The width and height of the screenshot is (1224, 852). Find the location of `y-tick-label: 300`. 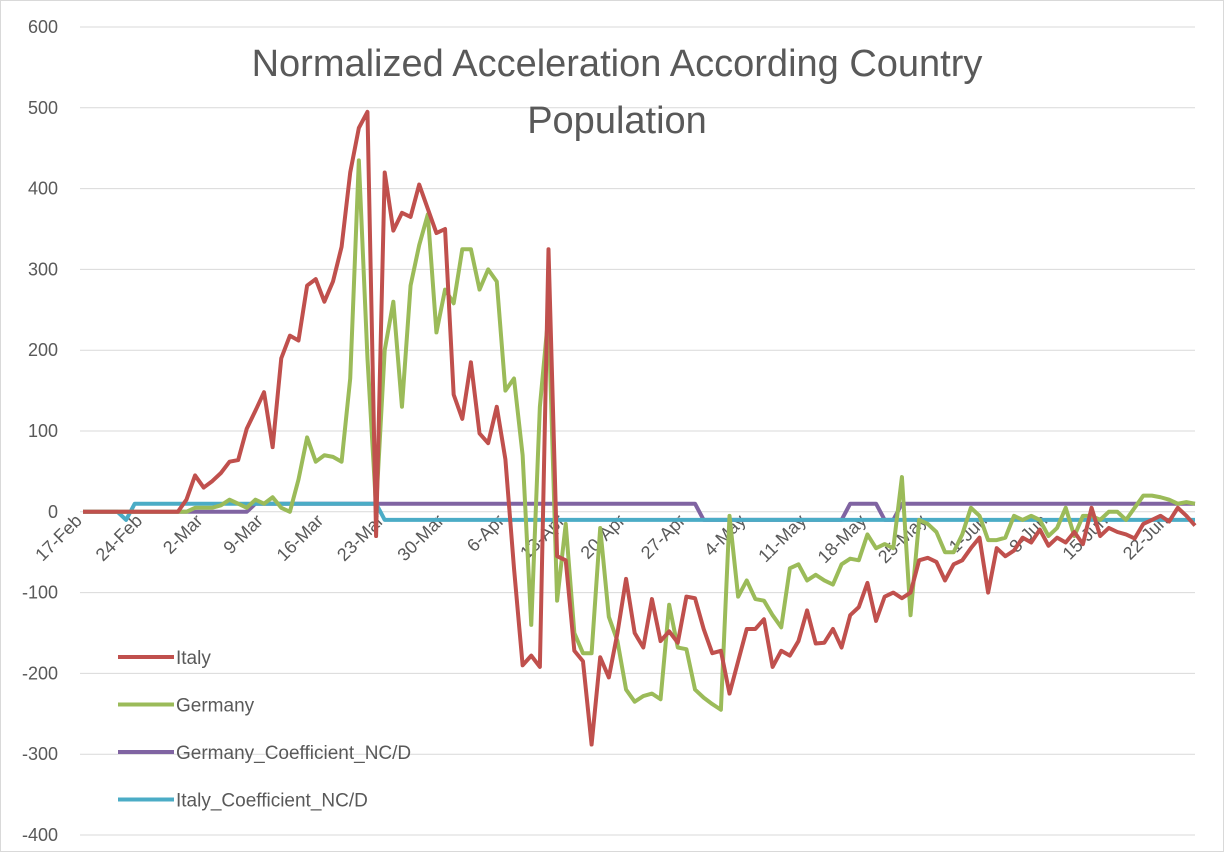

y-tick-label: 300 is located at coordinates (43, 269).